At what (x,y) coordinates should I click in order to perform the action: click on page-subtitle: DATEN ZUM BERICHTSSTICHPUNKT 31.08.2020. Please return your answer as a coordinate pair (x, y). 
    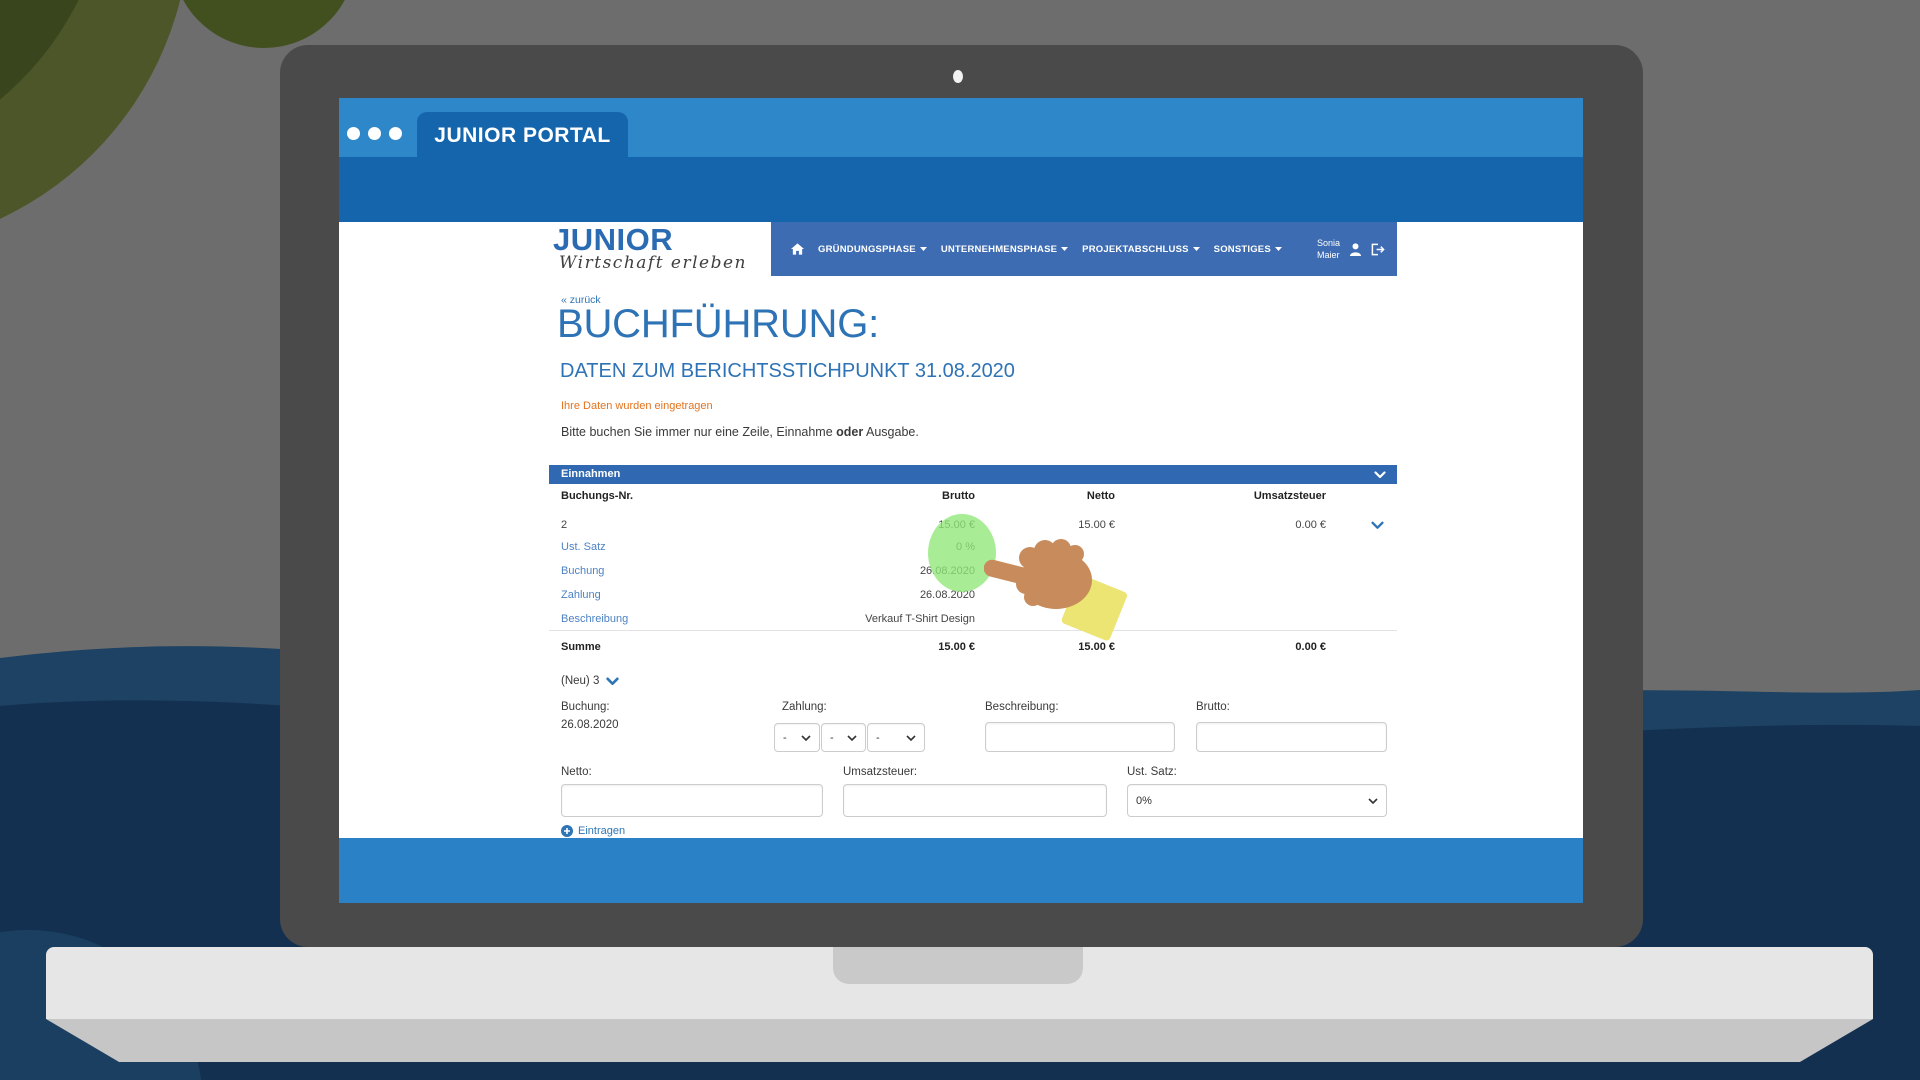
    Looking at the image, I should click on (787, 371).